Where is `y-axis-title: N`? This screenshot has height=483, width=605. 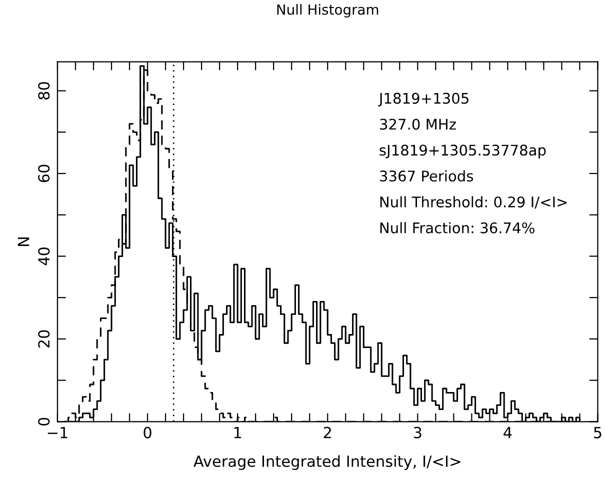 y-axis-title: N is located at coordinates (24, 242).